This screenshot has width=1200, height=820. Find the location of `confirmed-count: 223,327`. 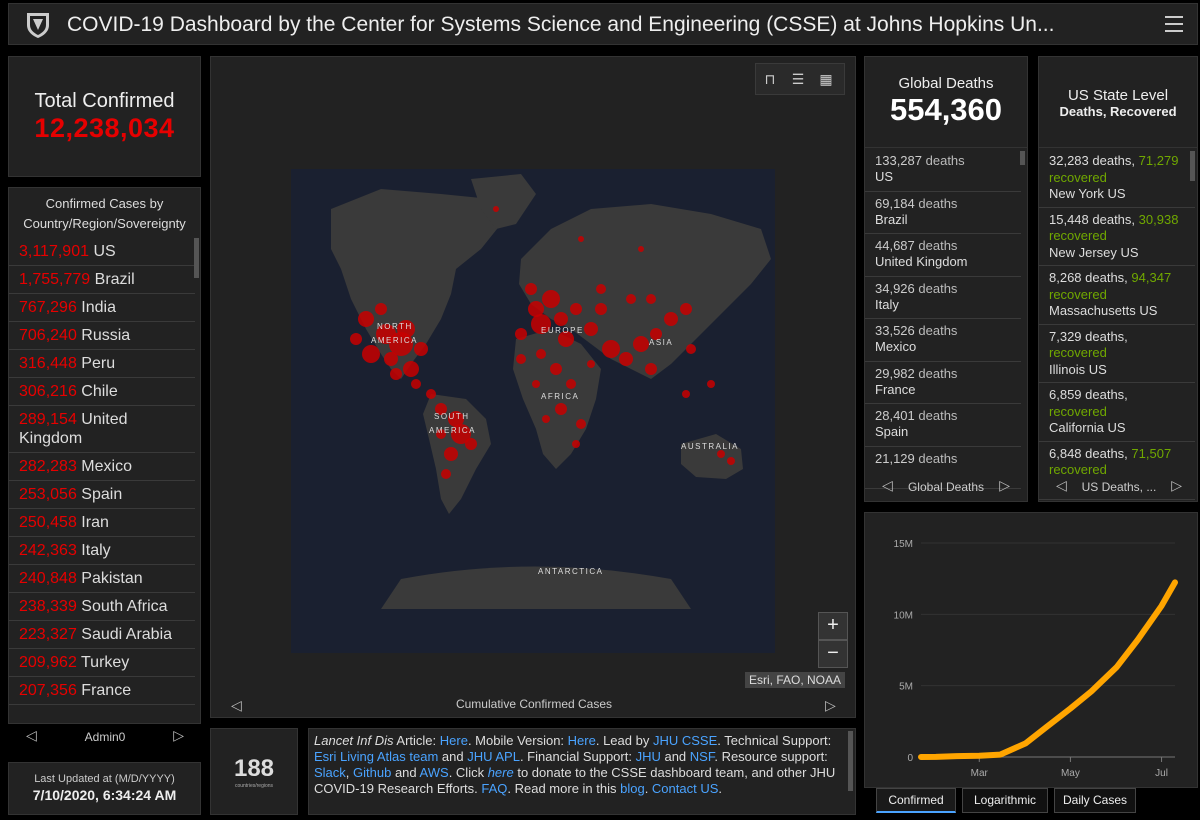

confirmed-count: 223,327 is located at coordinates (48, 634).